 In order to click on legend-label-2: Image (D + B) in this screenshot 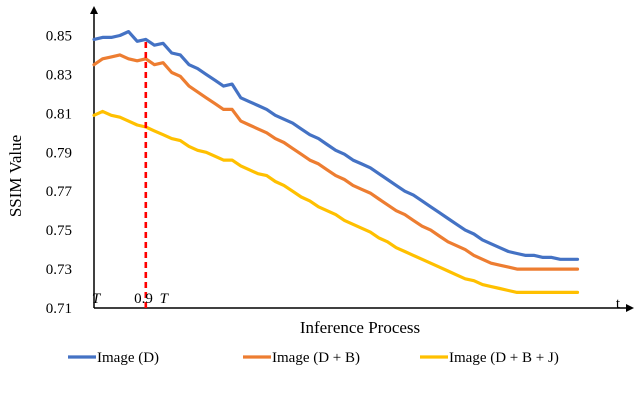, I will do `click(316, 358)`.